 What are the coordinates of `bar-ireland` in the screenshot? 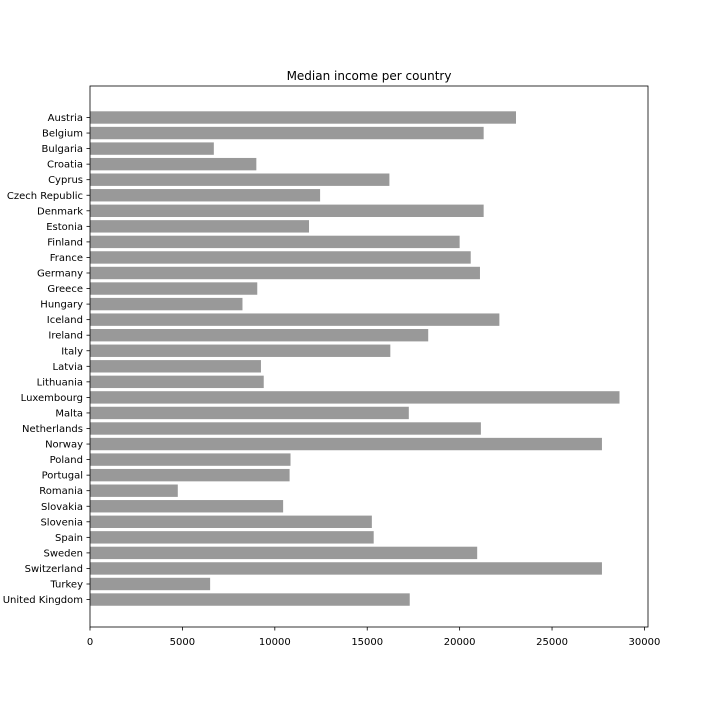 It's located at (259, 335).